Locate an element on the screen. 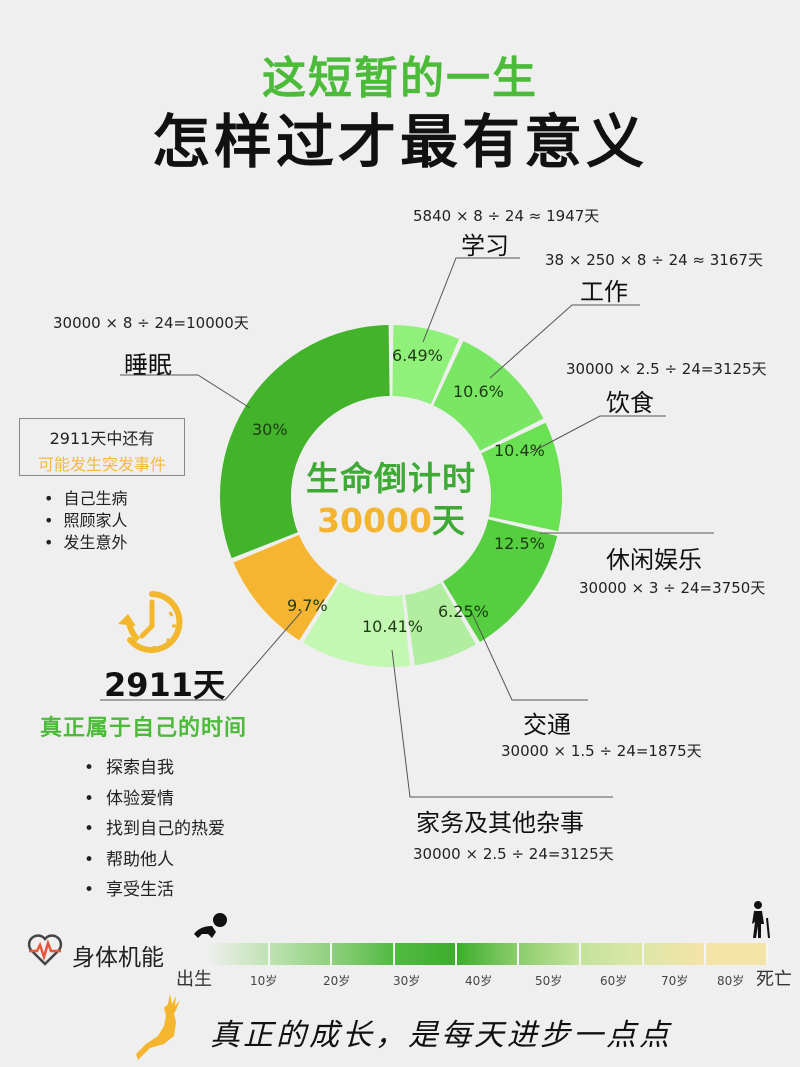  formula-leisure: 30000 × 3 ÷ 24=3750天 is located at coordinates (672, 588).